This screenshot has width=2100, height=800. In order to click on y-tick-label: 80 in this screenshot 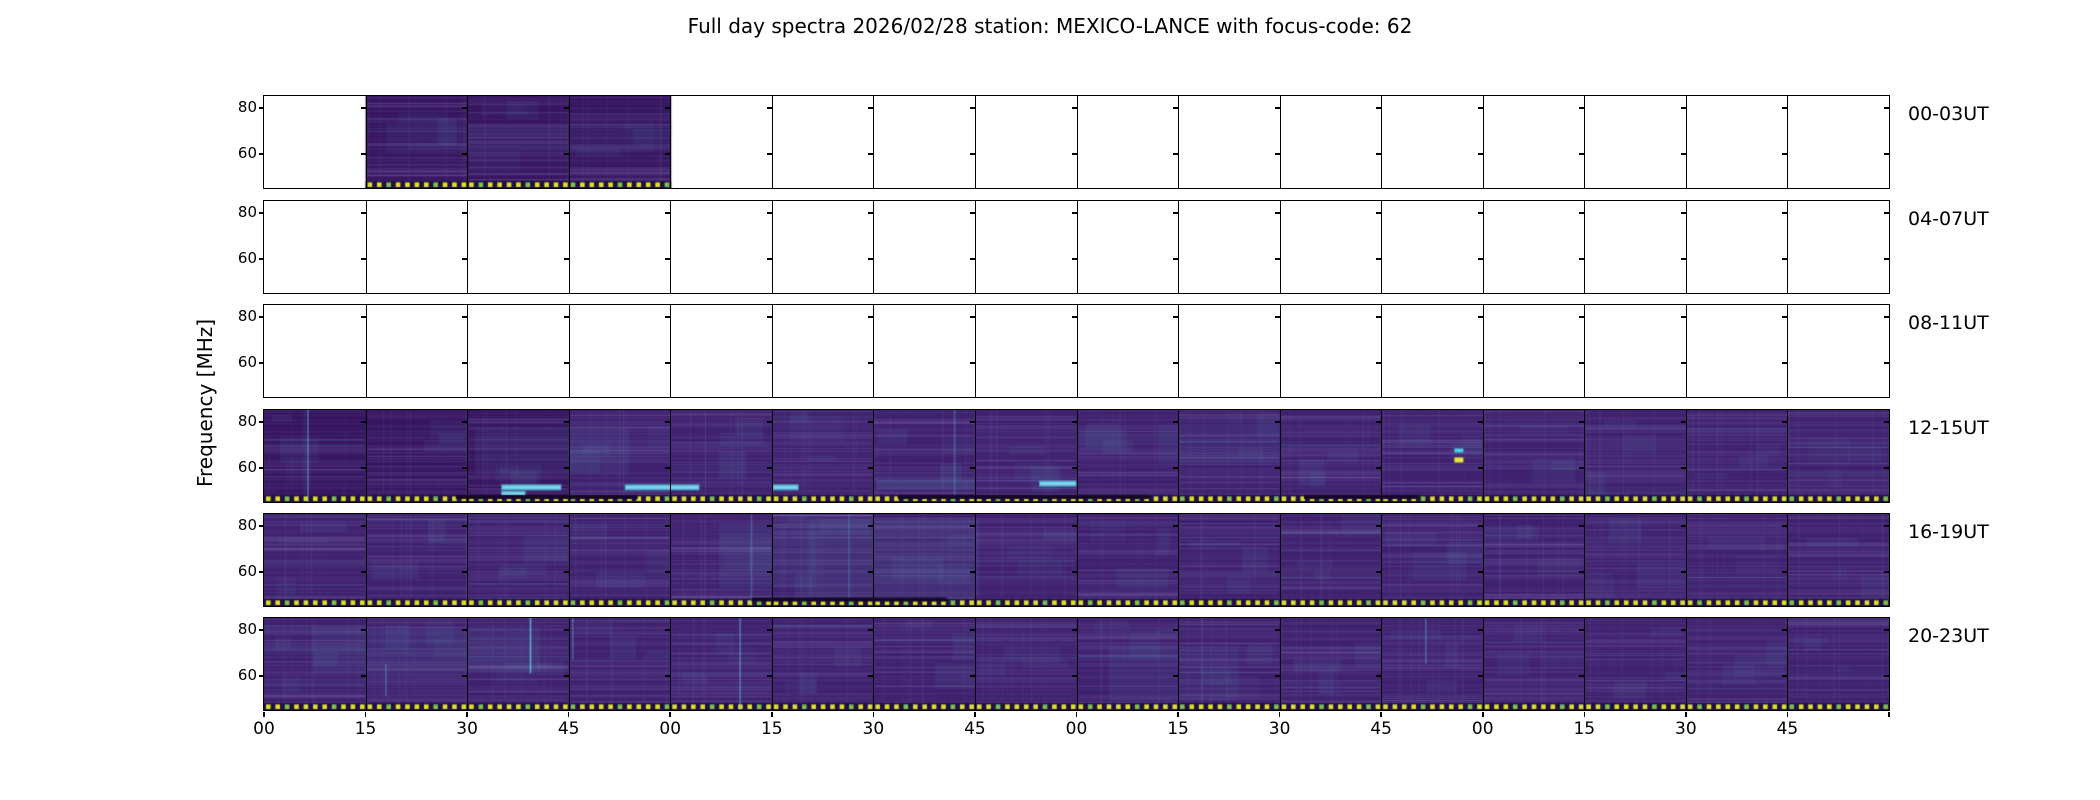, I will do `click(247, 421)`.